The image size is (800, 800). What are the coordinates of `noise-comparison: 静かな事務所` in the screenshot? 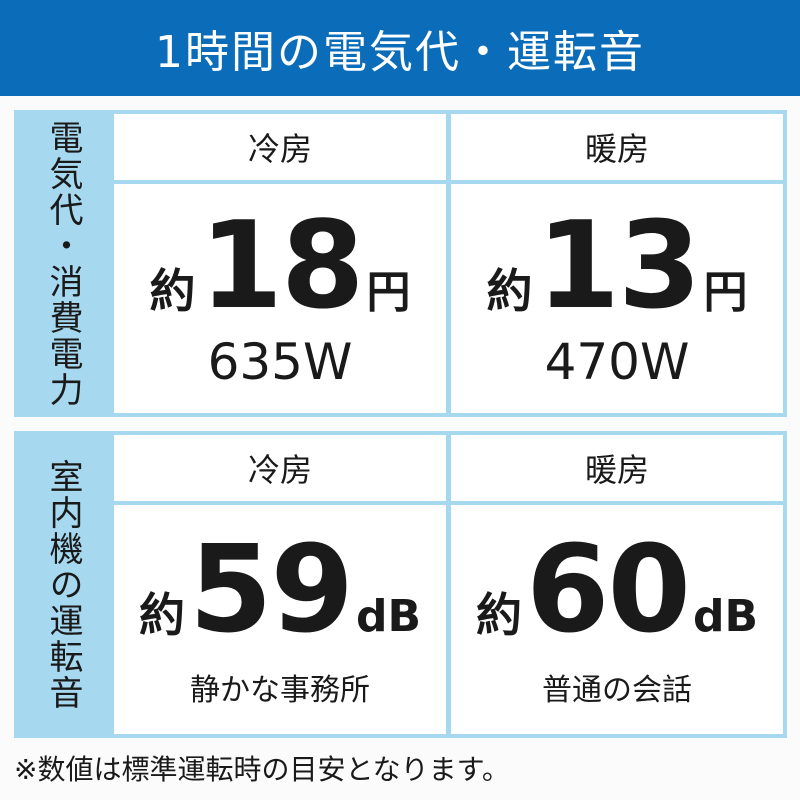 It's located at (280, 690).